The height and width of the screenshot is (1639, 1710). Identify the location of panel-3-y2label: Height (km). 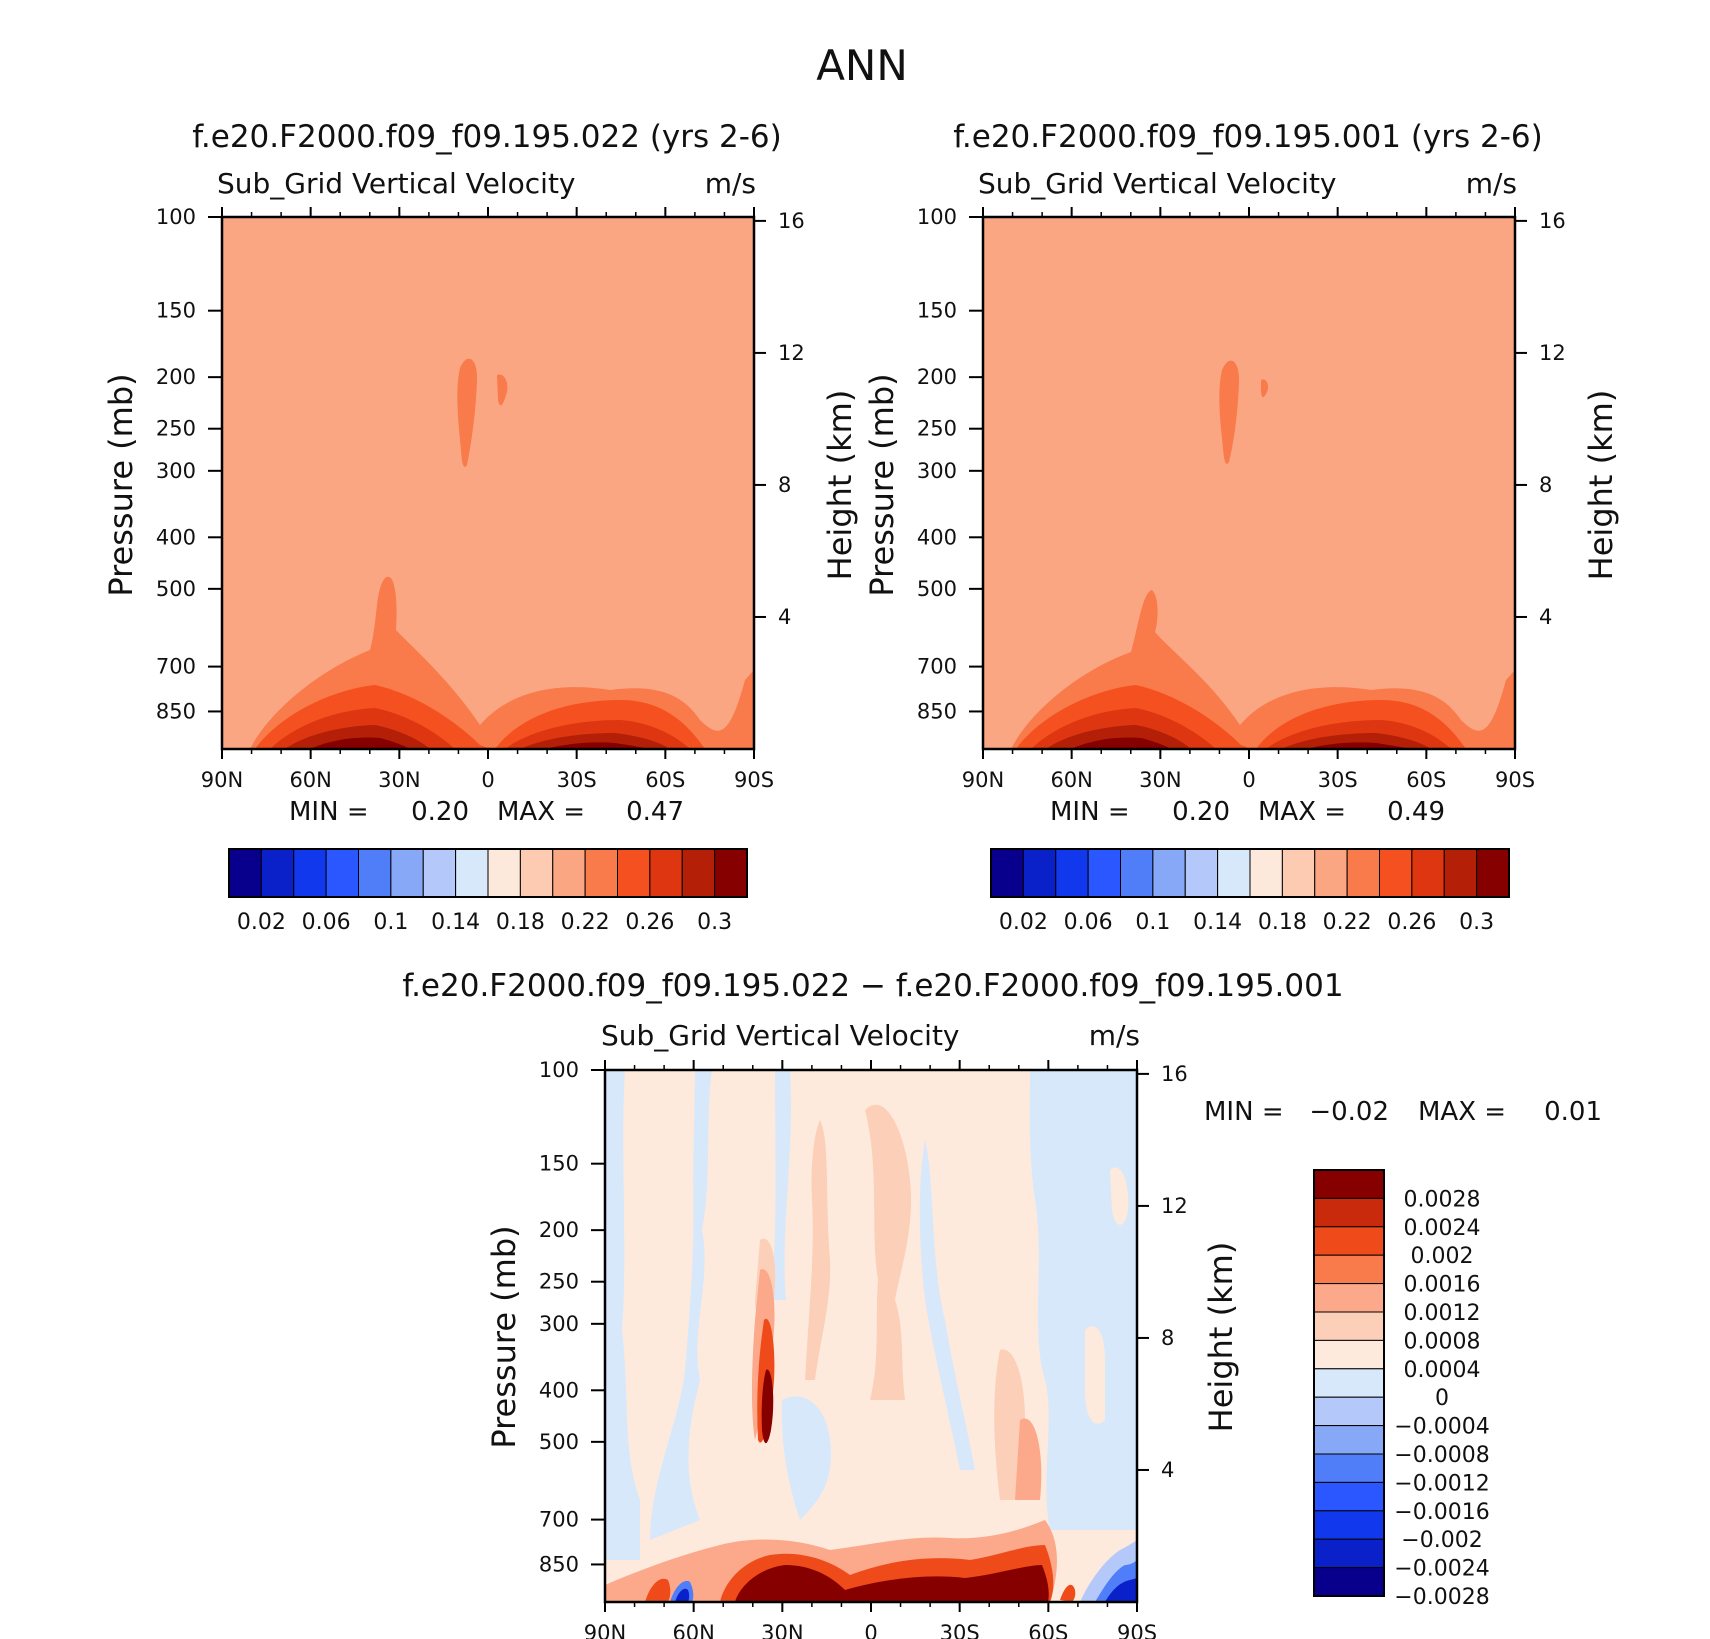
(1221, 1337).